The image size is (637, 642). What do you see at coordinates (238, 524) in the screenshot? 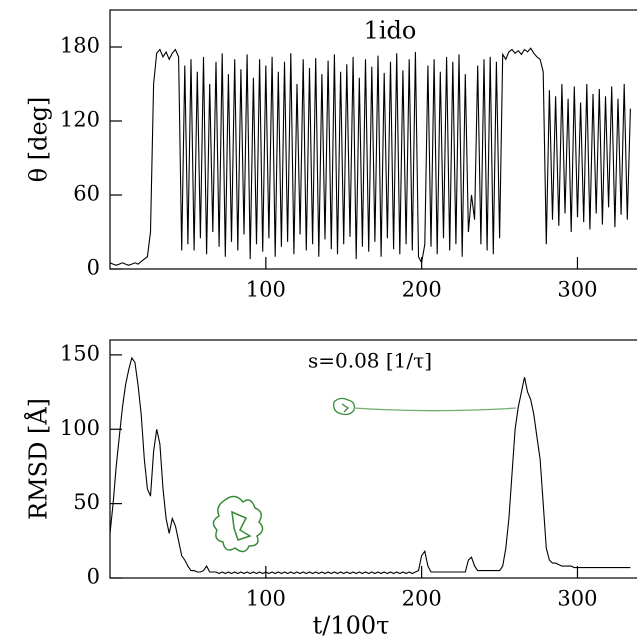
I see `compact-structure-inset` at bounding box center [238, 524].